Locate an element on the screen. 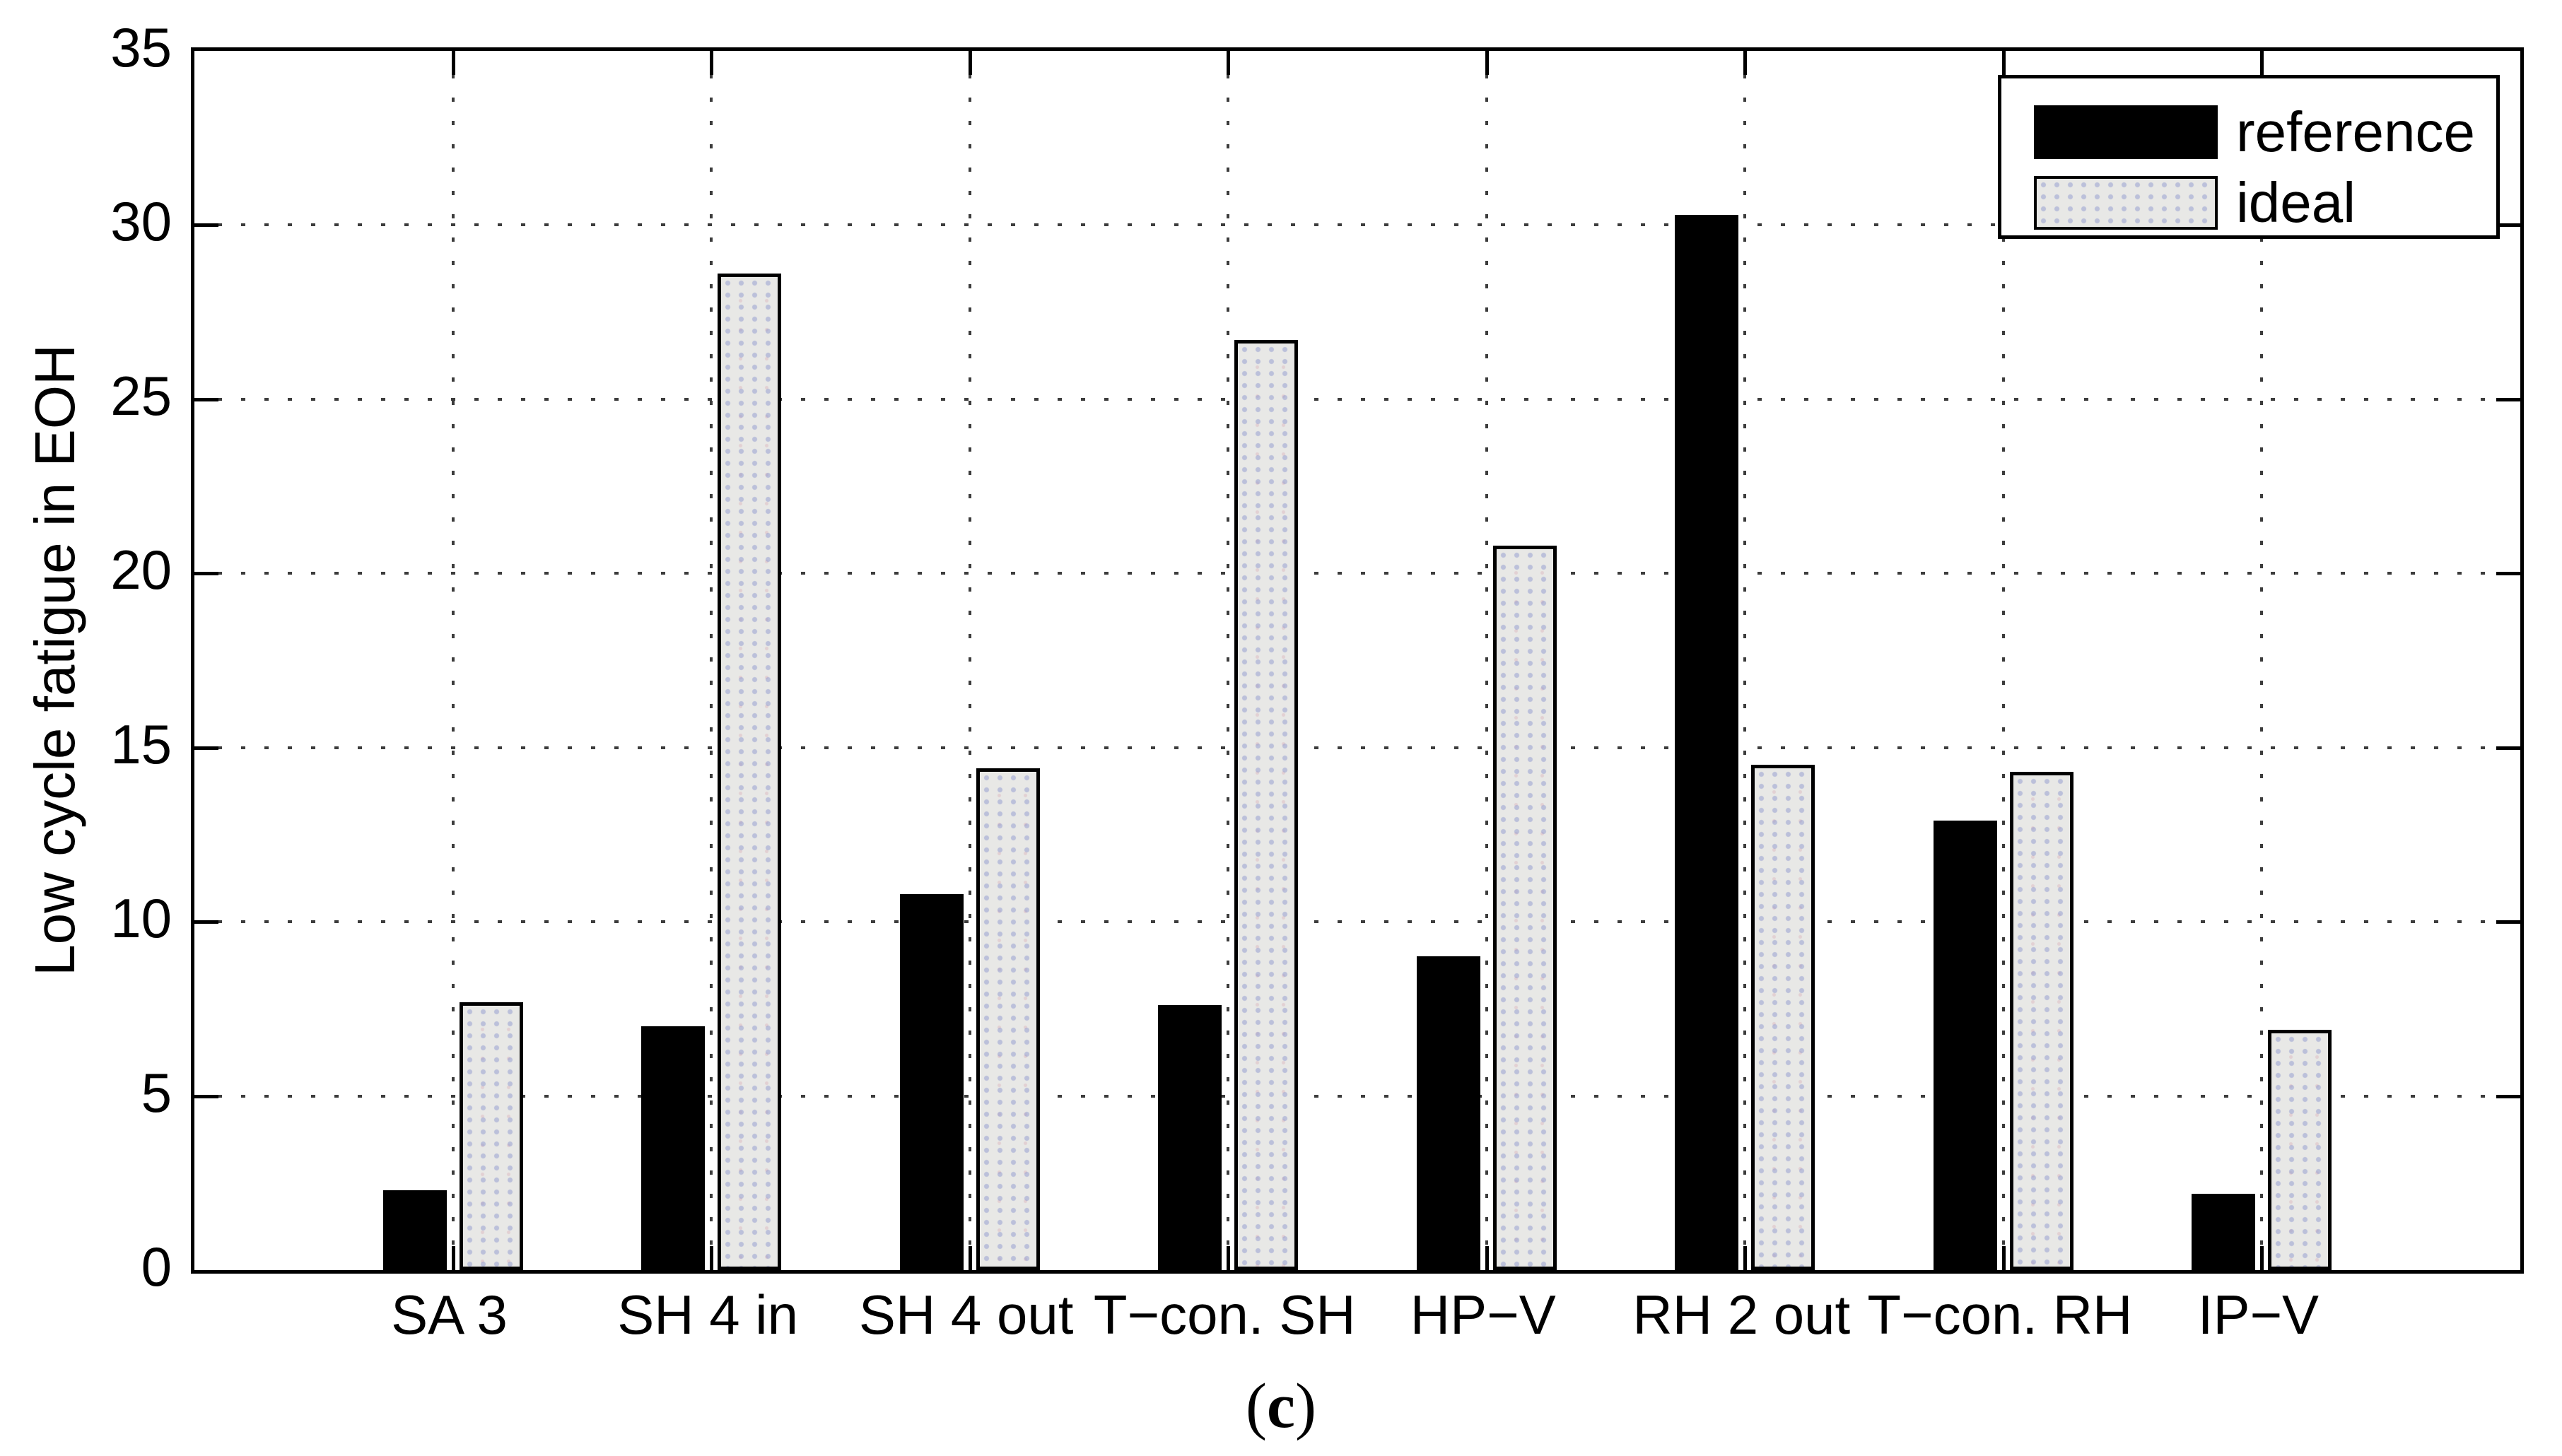 This screenshot has width=2562, height=1456. legend-entry-reference: reference is located at coordinates (2248, 133).